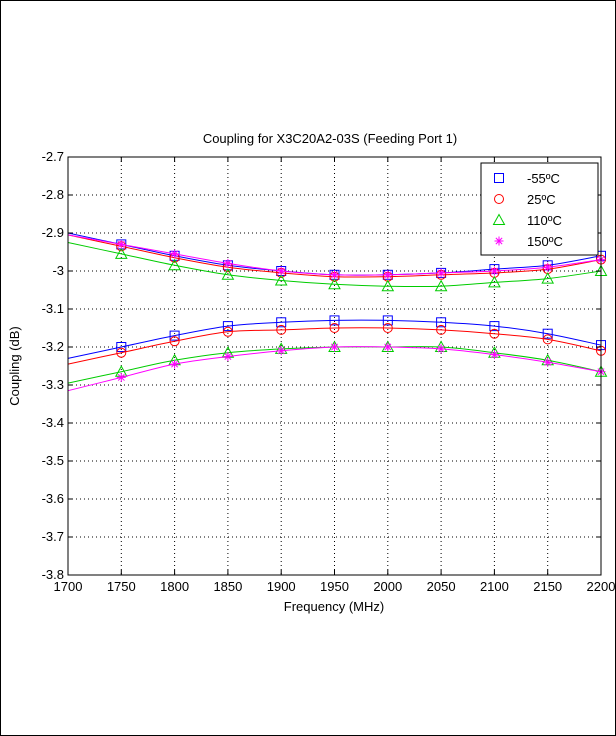  What do you see at coordinates (53, 536) in the screenshot?
I see `y-tick-label: -3.7` at bounding box center [53, 536].